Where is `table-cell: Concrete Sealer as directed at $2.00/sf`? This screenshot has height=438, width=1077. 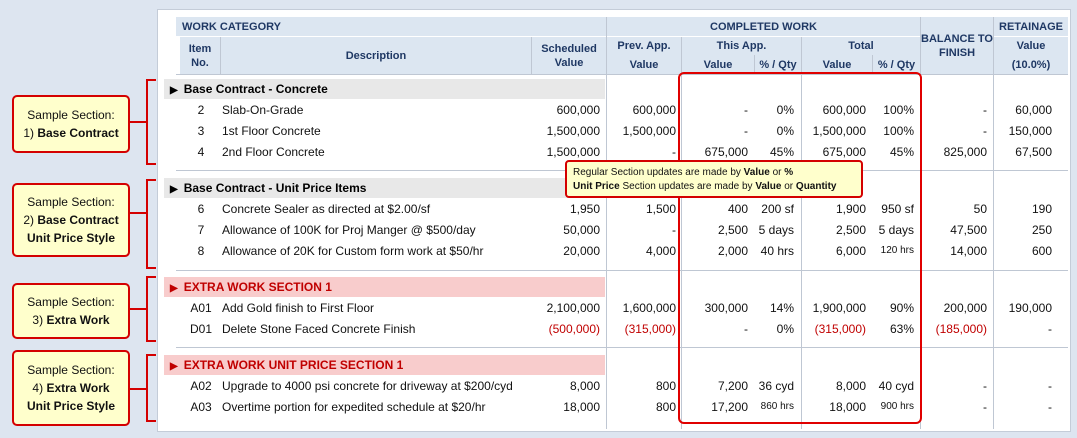
table-cell: Concrete Sealer as directed at $2.00/sf is located at coordinates (326, 209).